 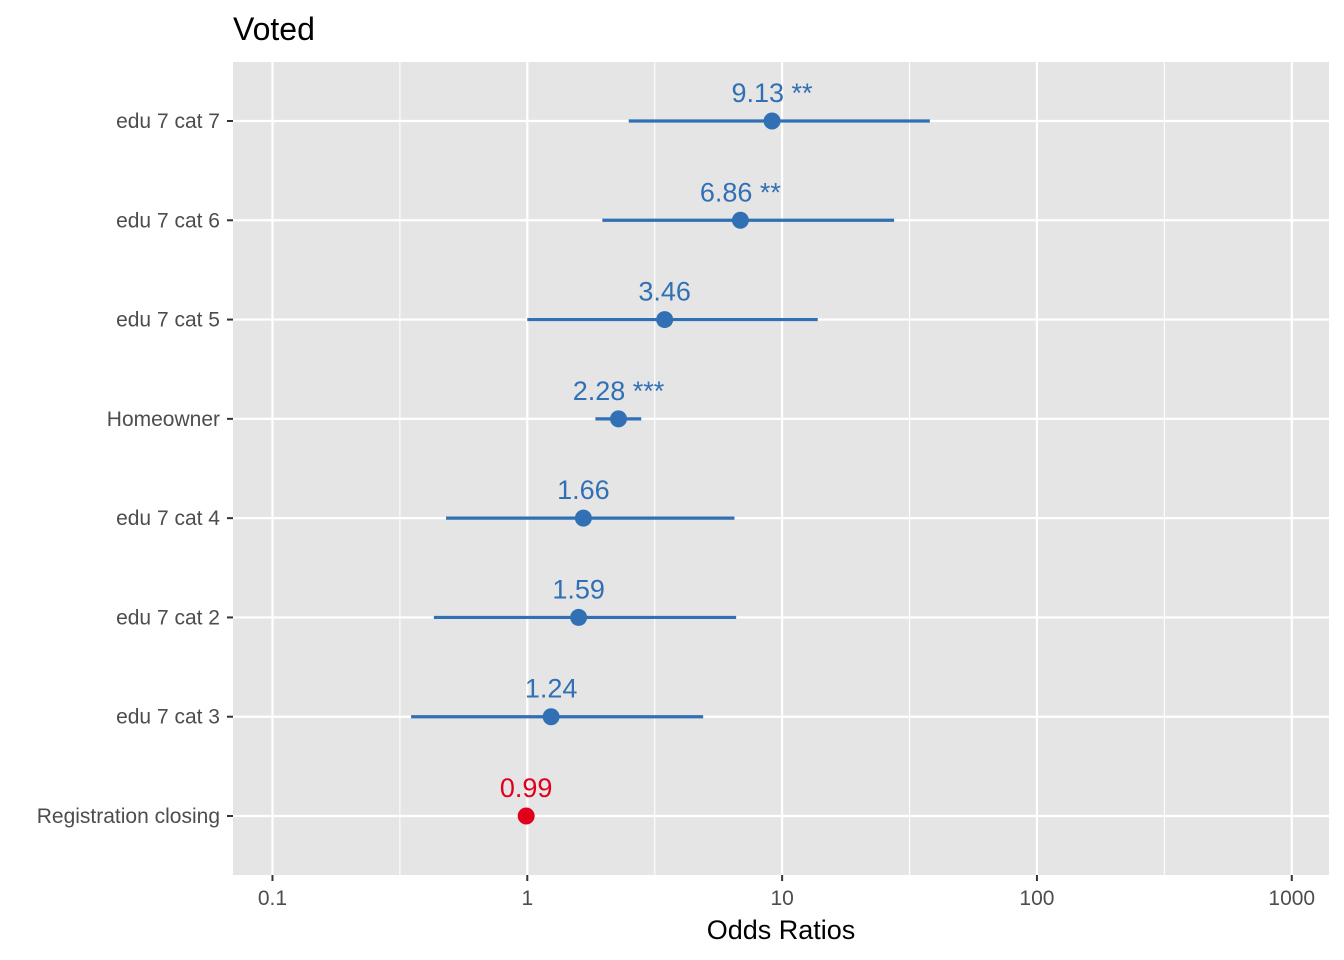 I want to click on y-tick-label: edu 7 cat 6, so click(x=168, y=220).